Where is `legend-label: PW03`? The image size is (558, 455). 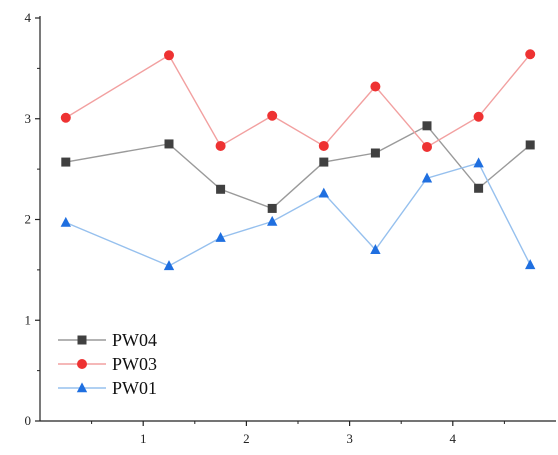
legend-label: PW03 is located at coordinates (134, 364).